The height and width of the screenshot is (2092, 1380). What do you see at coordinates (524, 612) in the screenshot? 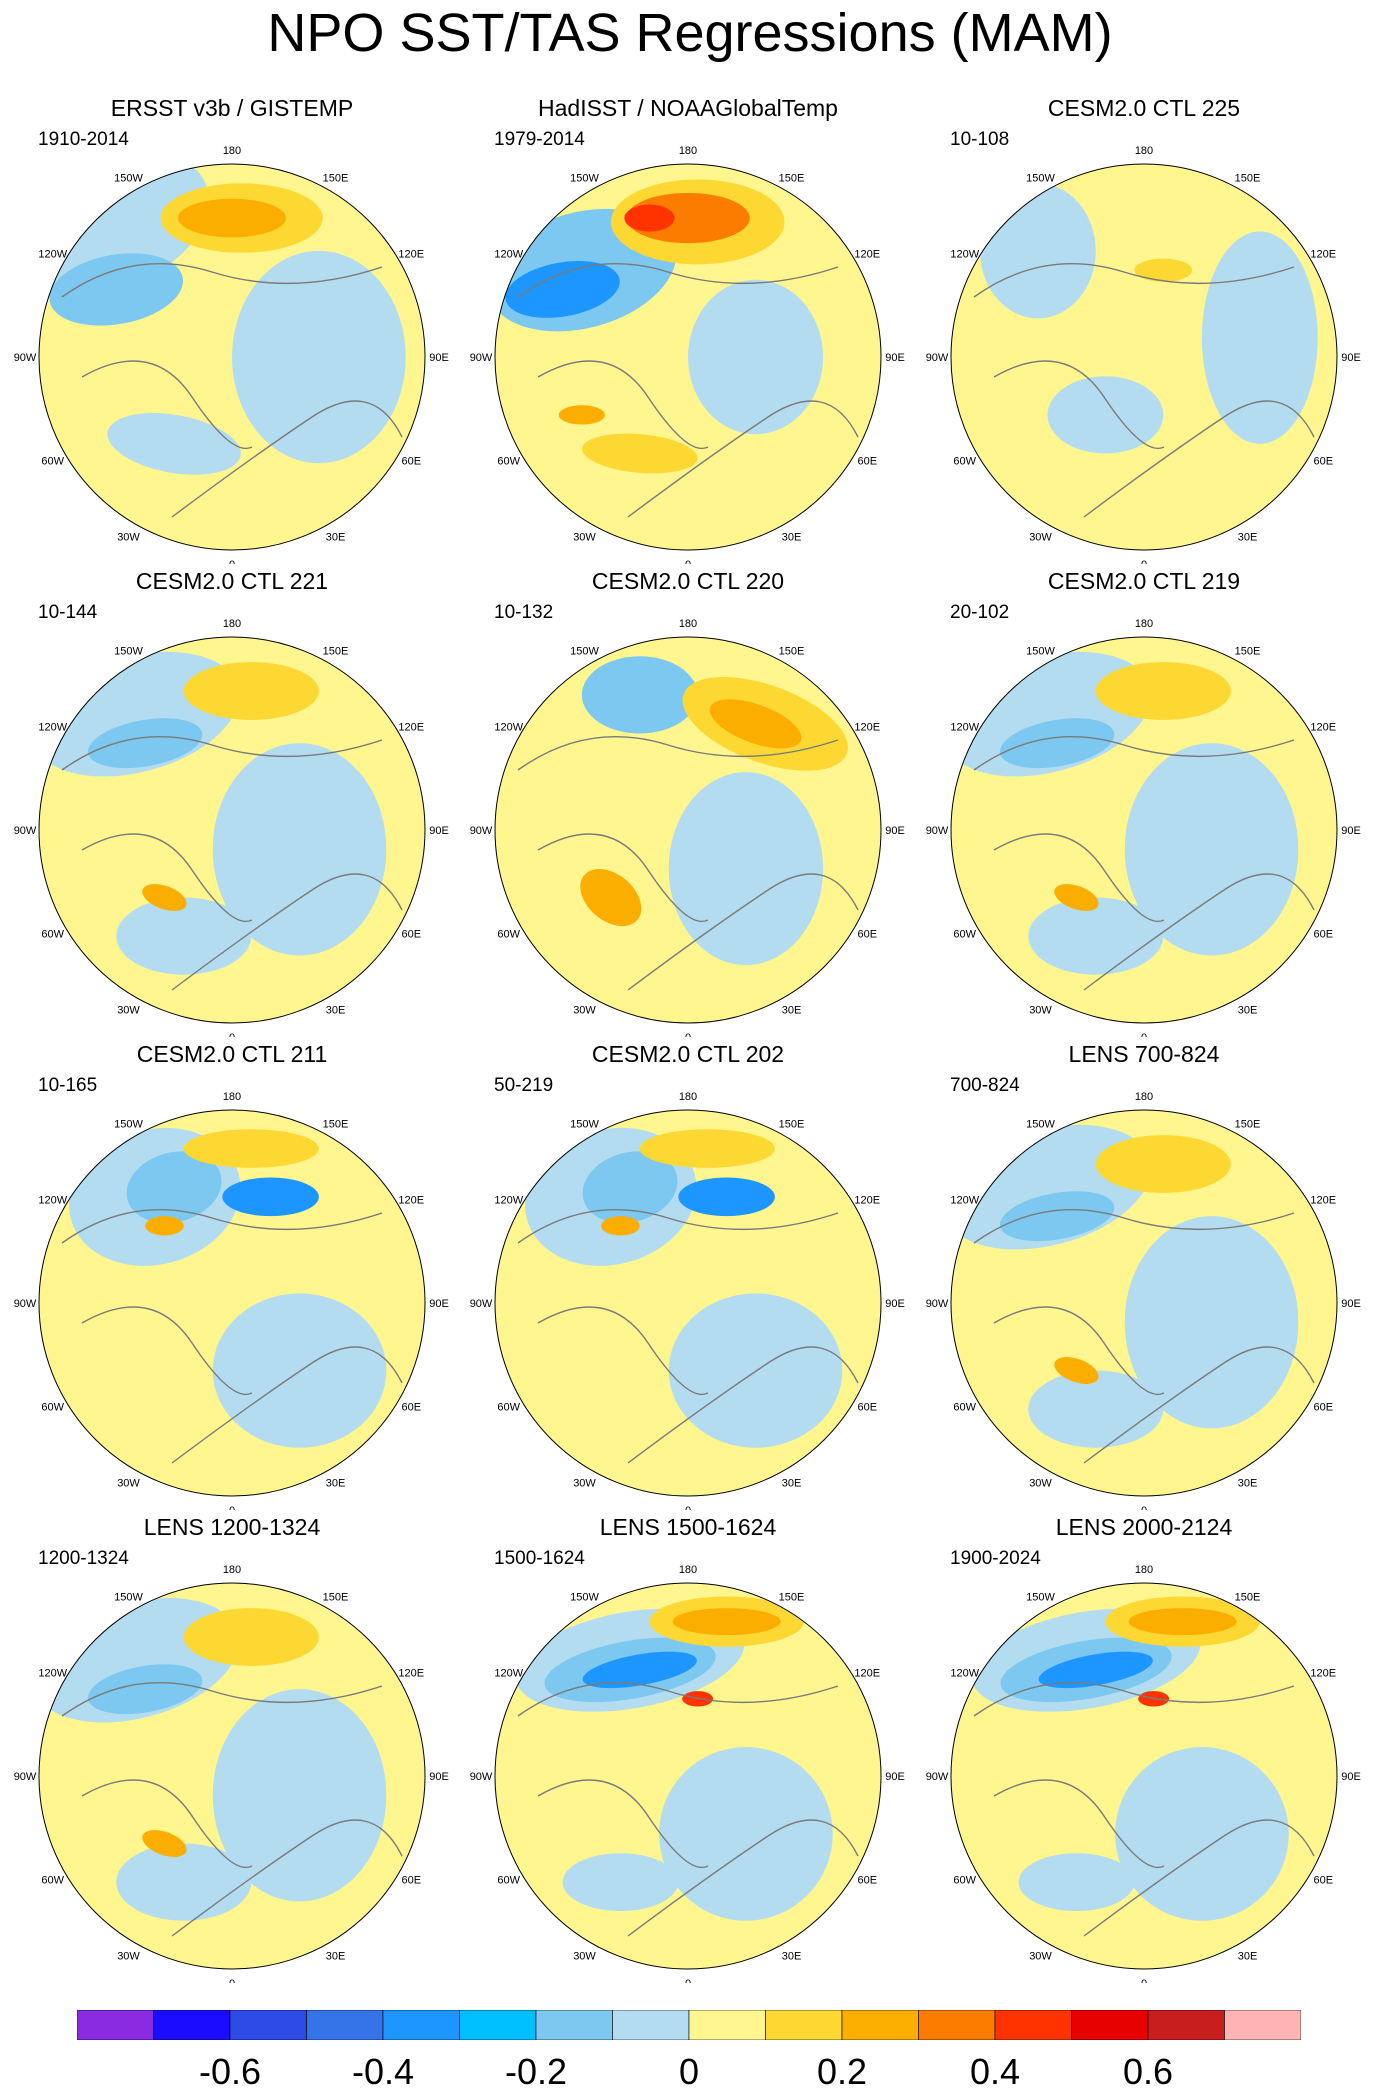
I see `panel-years: 10-132` at bounding box center [524, 612].